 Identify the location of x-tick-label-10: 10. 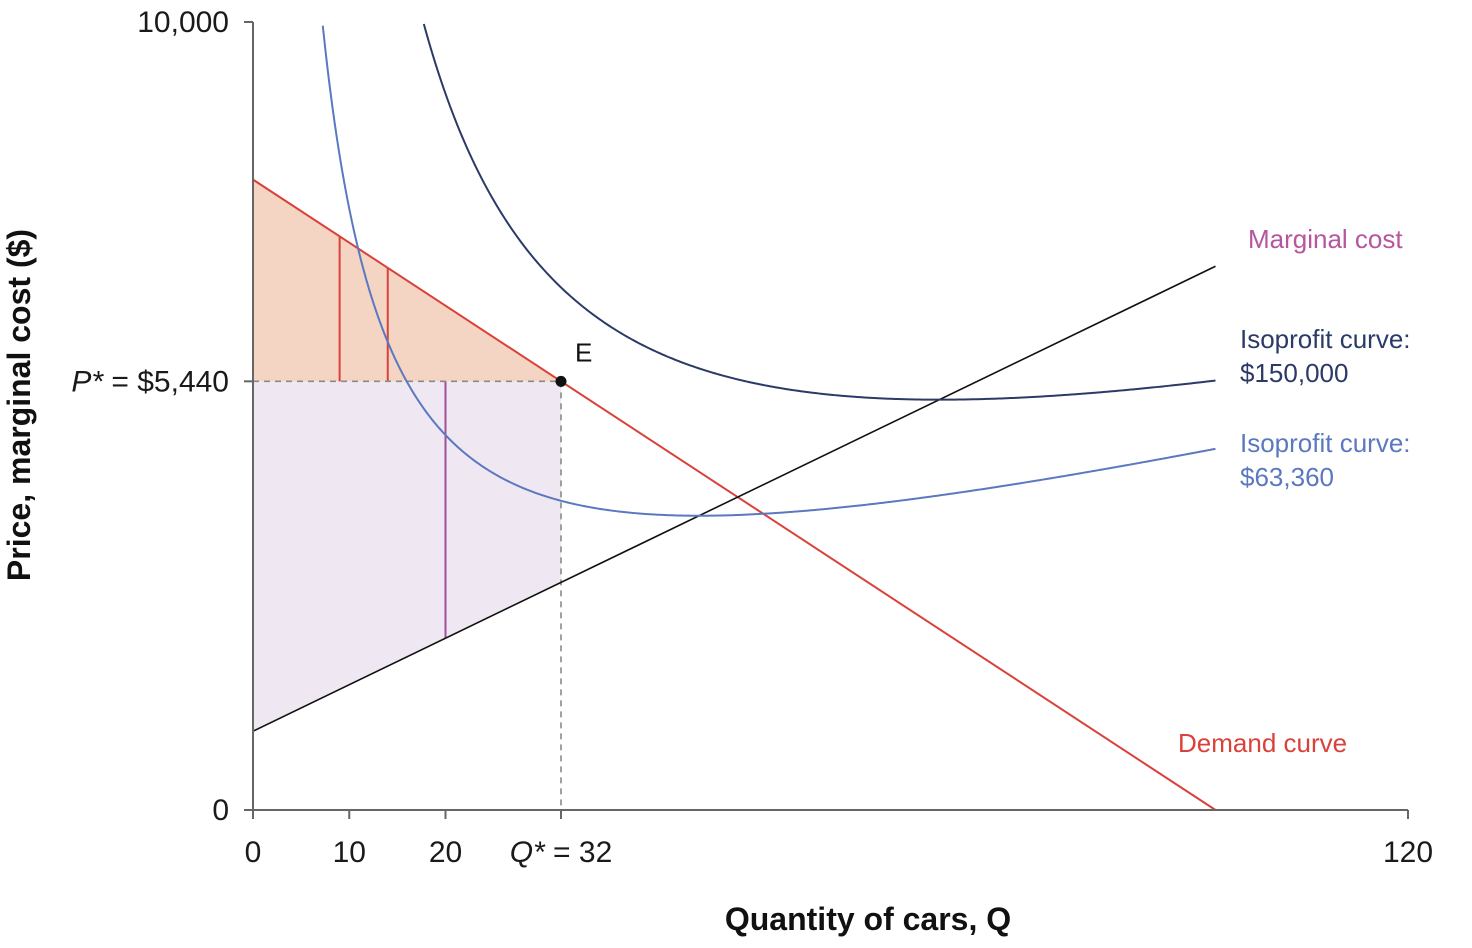
(349, 852).